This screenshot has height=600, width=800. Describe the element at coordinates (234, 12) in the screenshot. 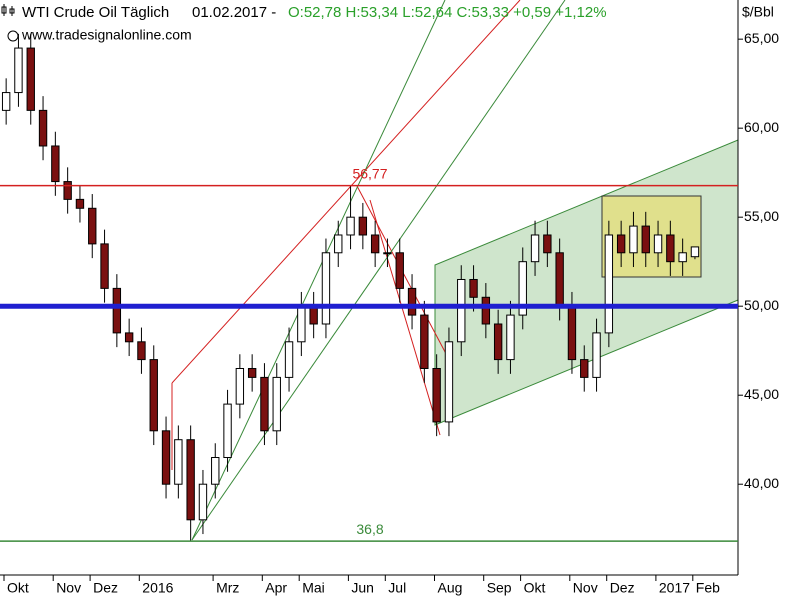

I see `date: 01.02.2017 -` at that location.